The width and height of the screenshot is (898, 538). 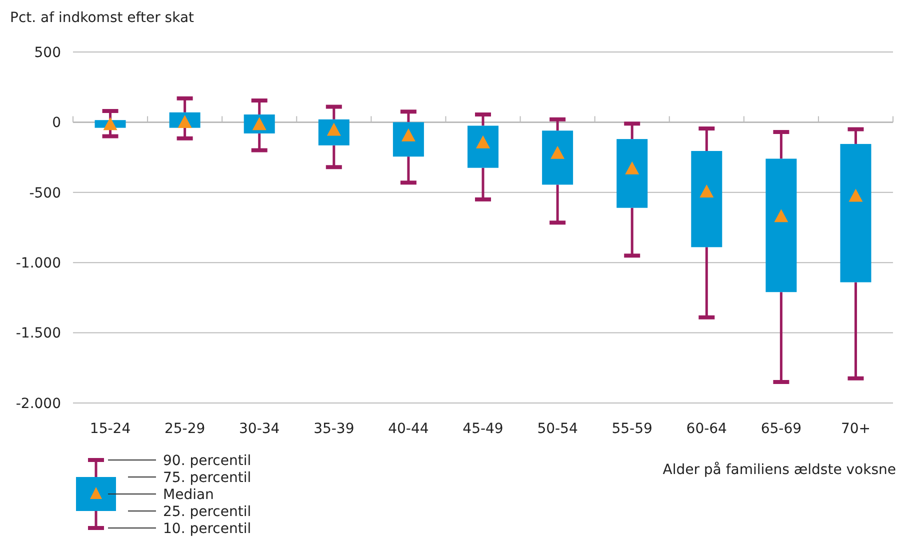 I want to click on text: 10. percentil, so click(x=207, y=528).